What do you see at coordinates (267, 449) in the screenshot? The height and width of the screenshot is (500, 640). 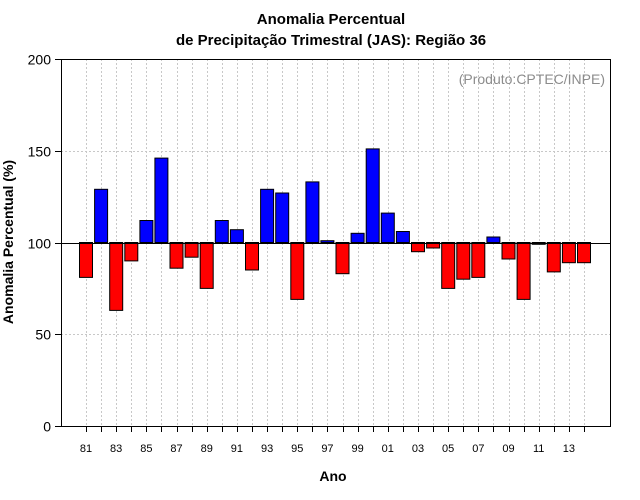 I see `x-tick-label-93: 93` at bounding box center [267, 449].